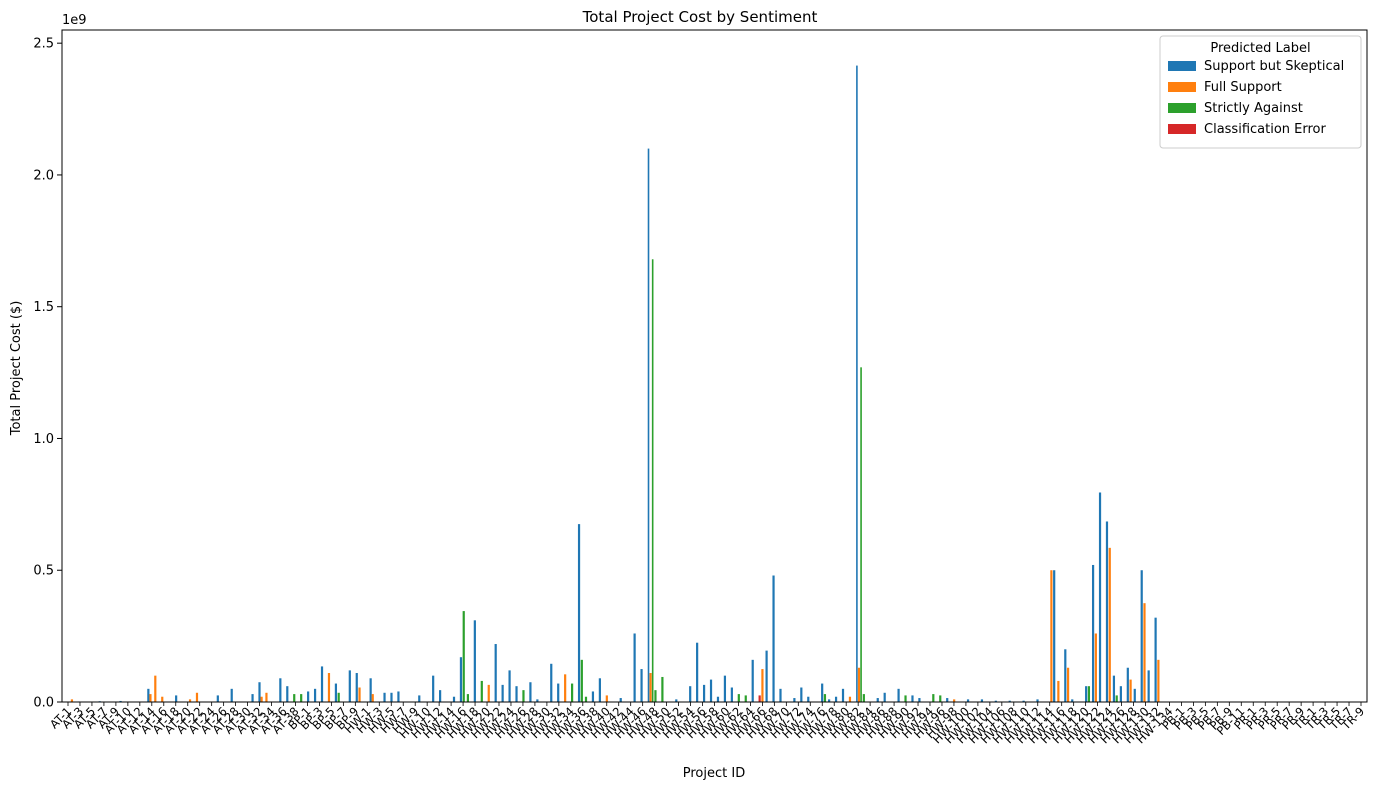  I want to click on y-axis-label: Total Project Cost ($), so click(16, 369).